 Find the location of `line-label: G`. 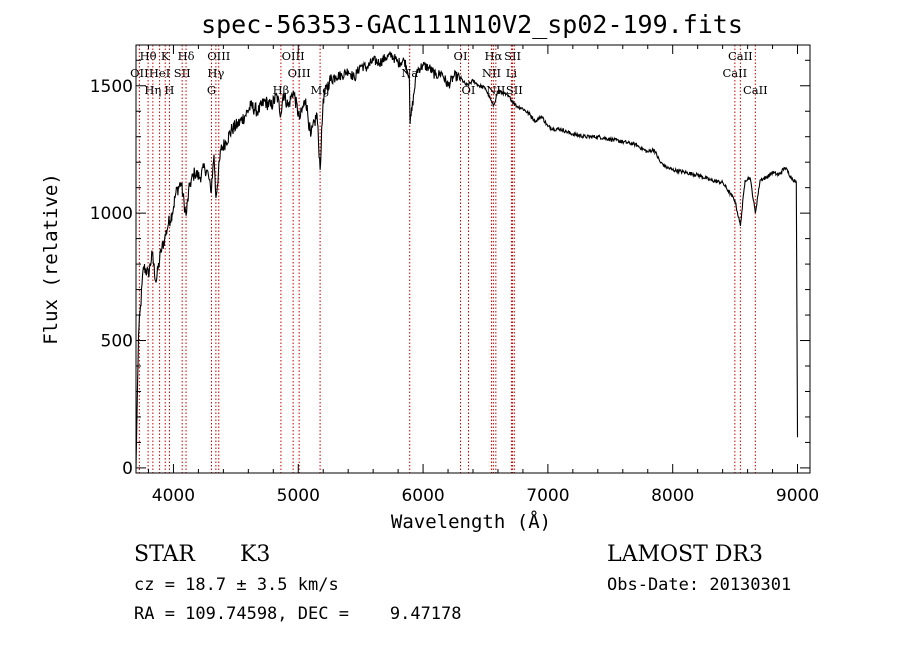

line-label: G is located at coordinates (211, 90).